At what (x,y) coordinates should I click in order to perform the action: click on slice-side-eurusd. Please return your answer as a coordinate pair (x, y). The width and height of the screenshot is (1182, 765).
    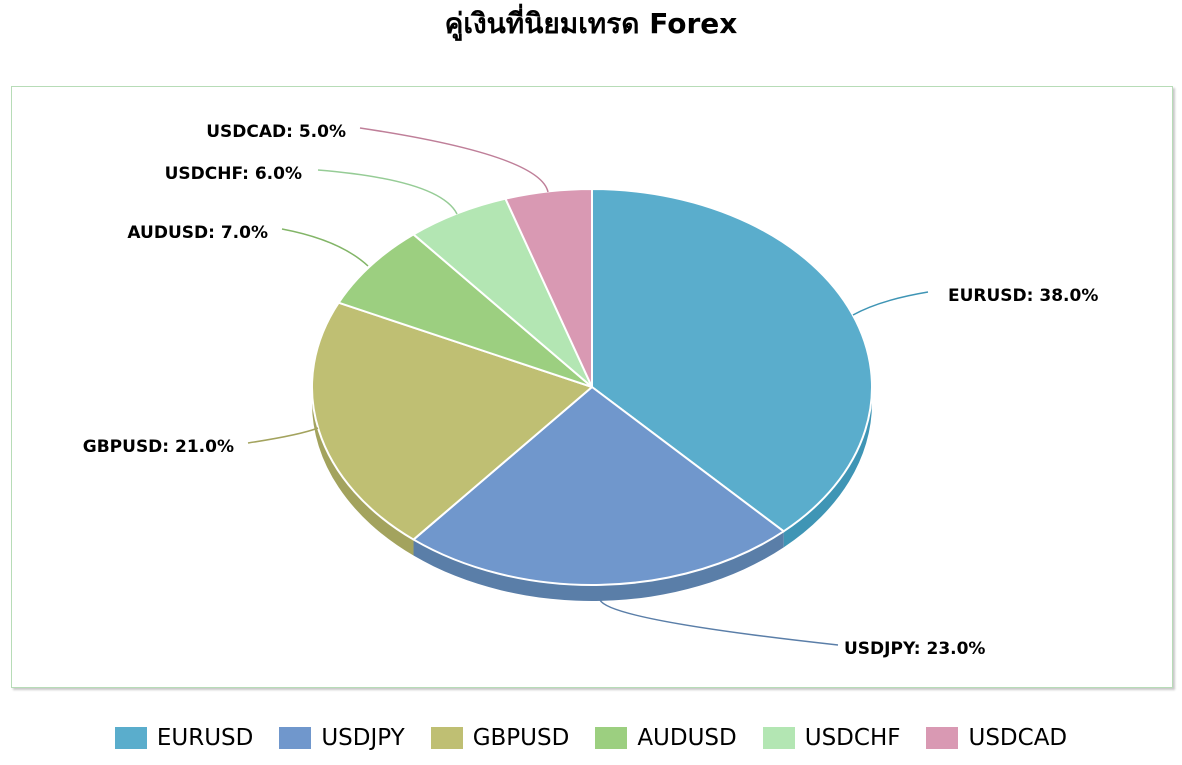
    Looking at the image, I should click on (827, 467).